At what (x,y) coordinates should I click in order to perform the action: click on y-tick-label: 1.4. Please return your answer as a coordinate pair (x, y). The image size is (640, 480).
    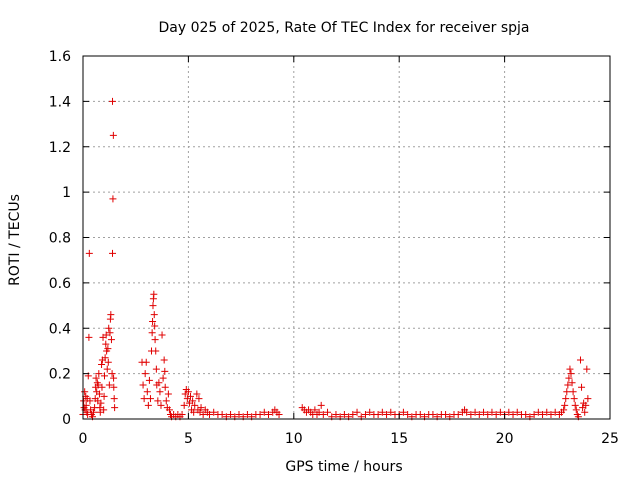
    Looking at the image, I should click on (60, 102).